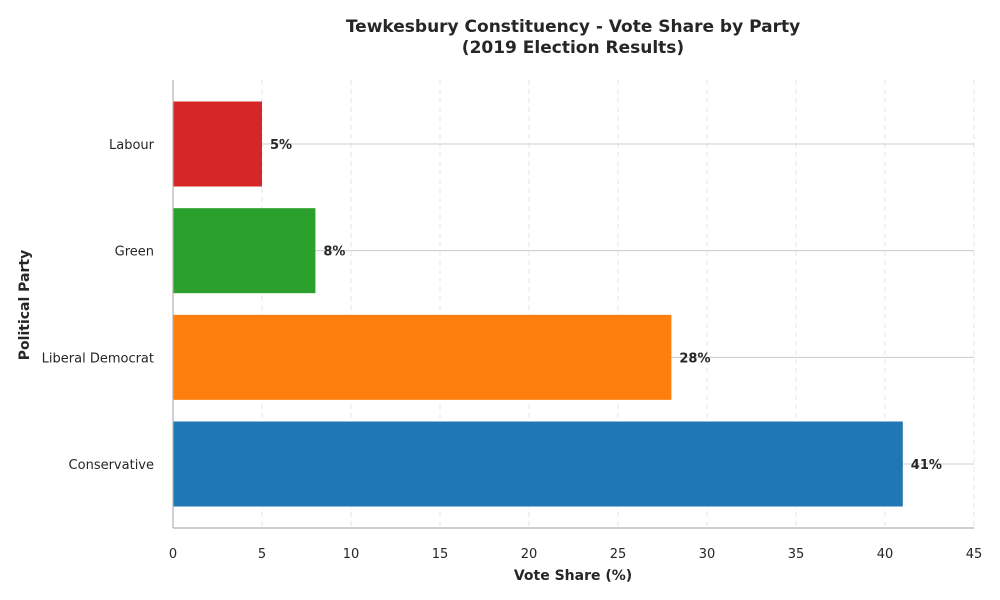 The image size is (1000, 600). I want to click on x-tick-label: 30, so click(707, 554).